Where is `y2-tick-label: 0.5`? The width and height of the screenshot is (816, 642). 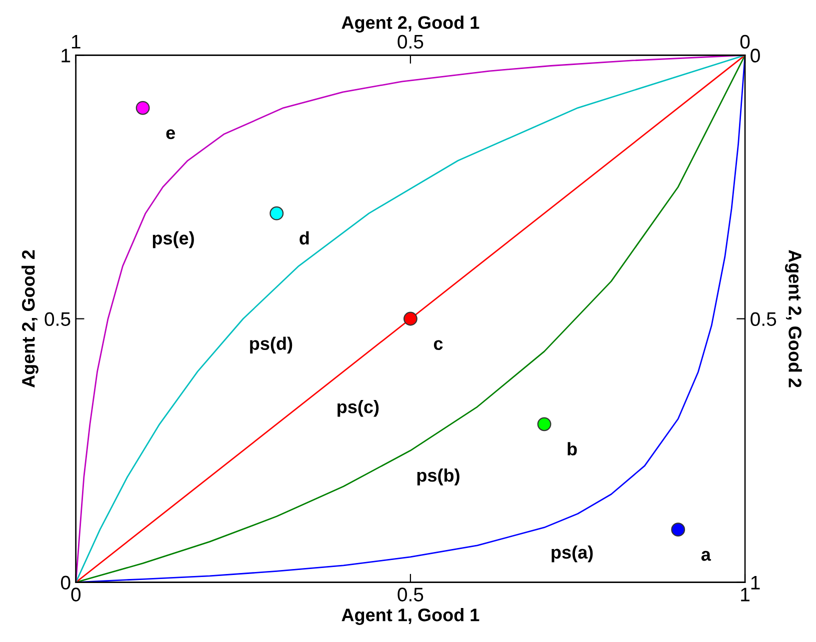 y2-tick-label: 0.5 is located at coordinates (763, 319).